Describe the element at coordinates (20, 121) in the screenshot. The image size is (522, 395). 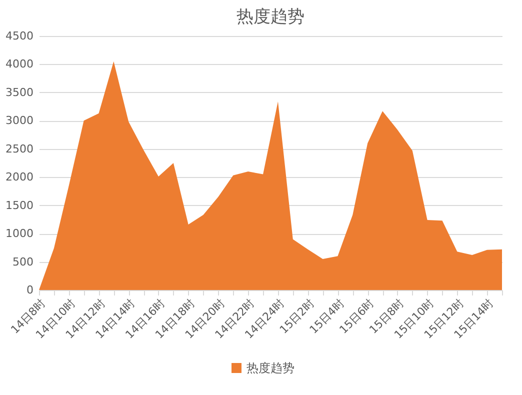
I see `y-tick-label: 3000` at that location.